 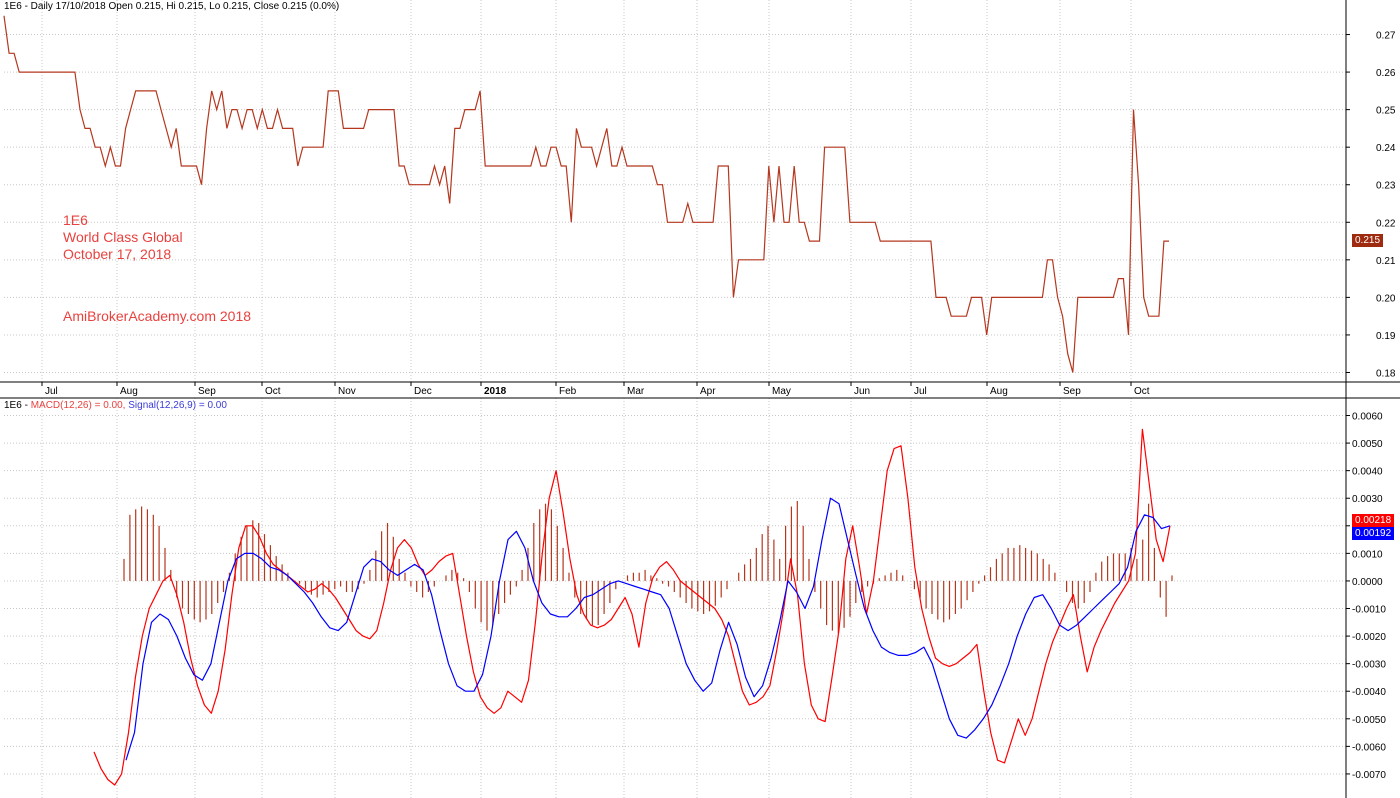 I want to click on price-y-tick-label: 0.26, so click(x=1386, y=73).